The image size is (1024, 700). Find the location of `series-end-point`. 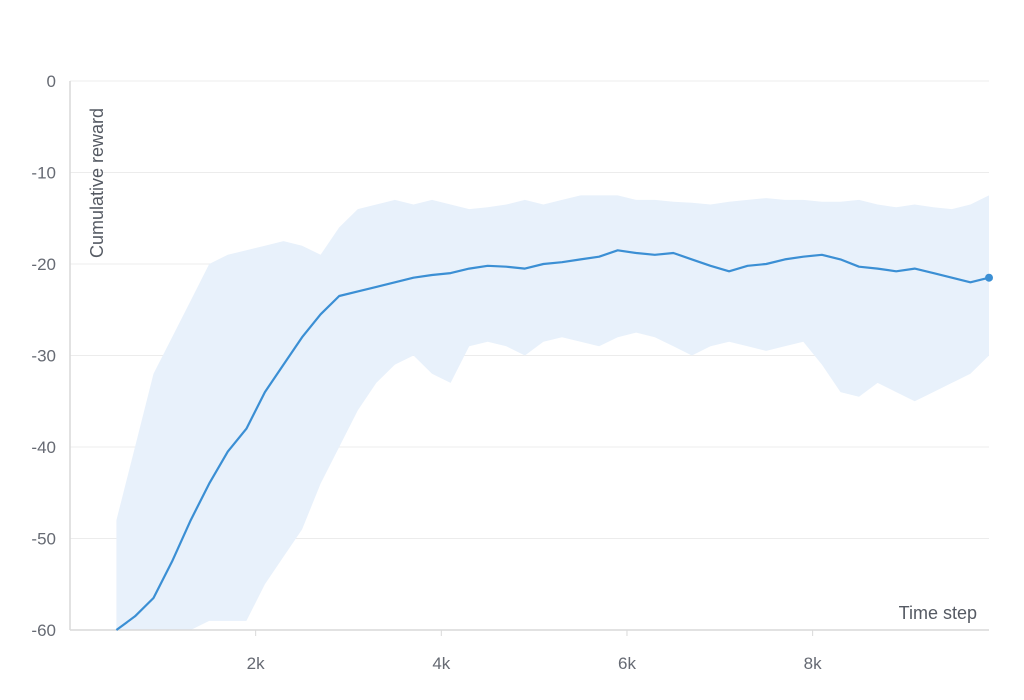

series-end-point is located at coordinates (989, 277).